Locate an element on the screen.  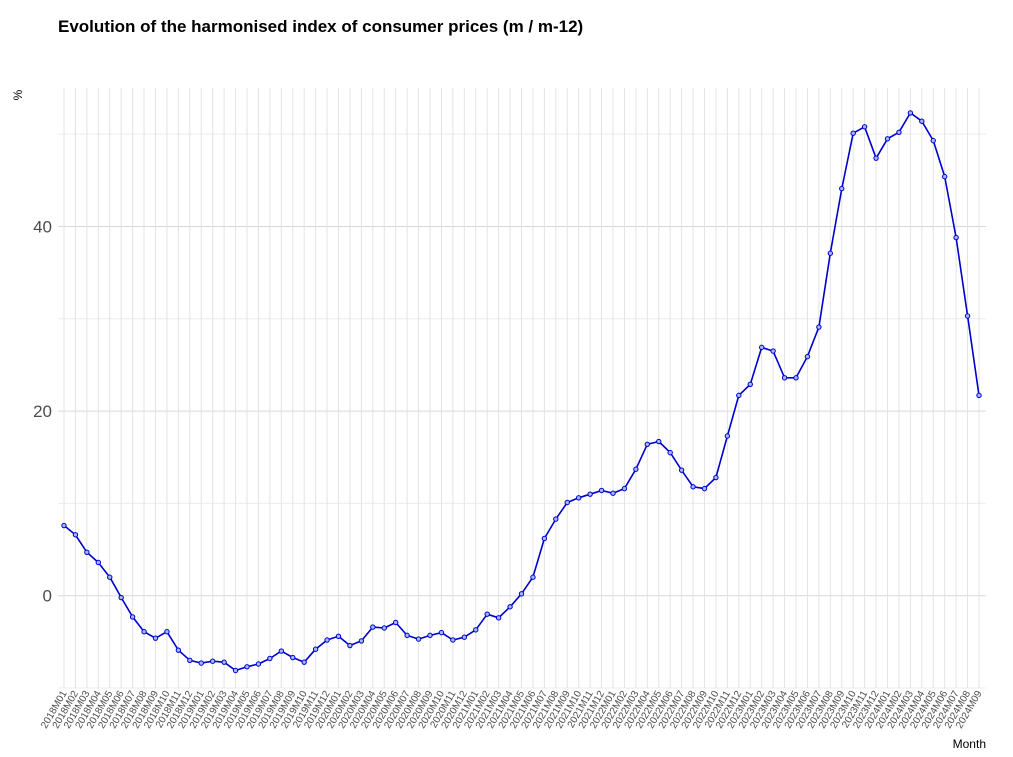
y-tick-label: 20 is located at coordinates (42, 411).